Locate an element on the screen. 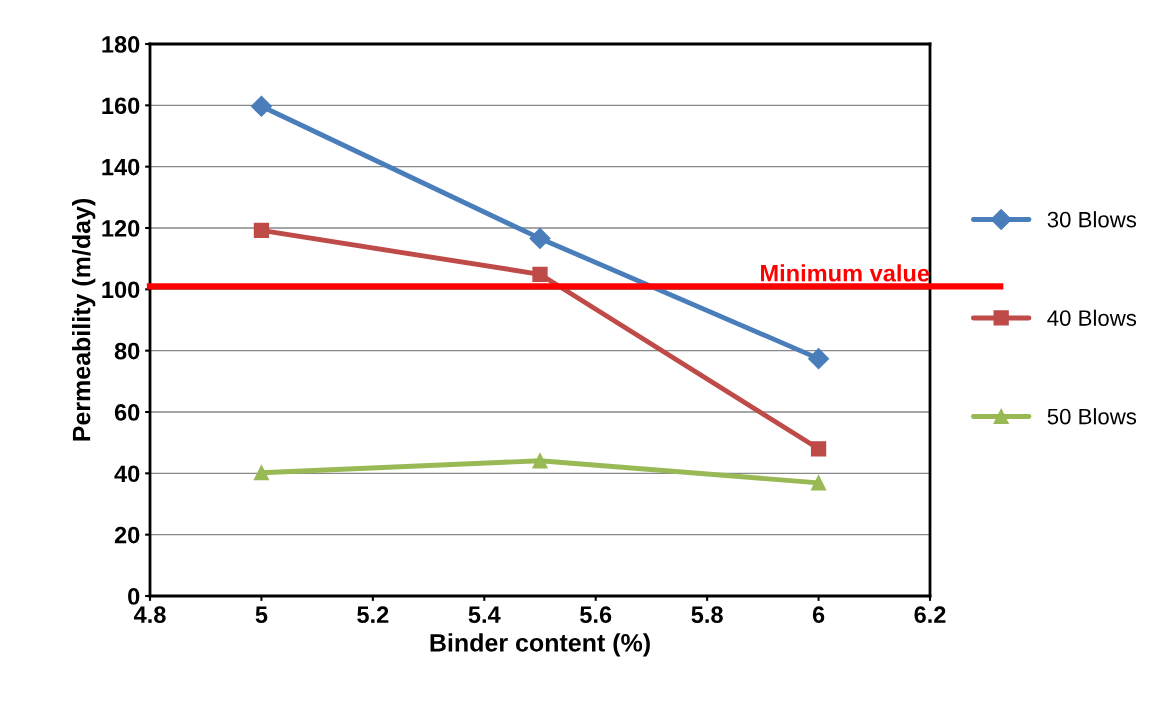  y-tick-label: 40 is located at coordinates (127, 474).